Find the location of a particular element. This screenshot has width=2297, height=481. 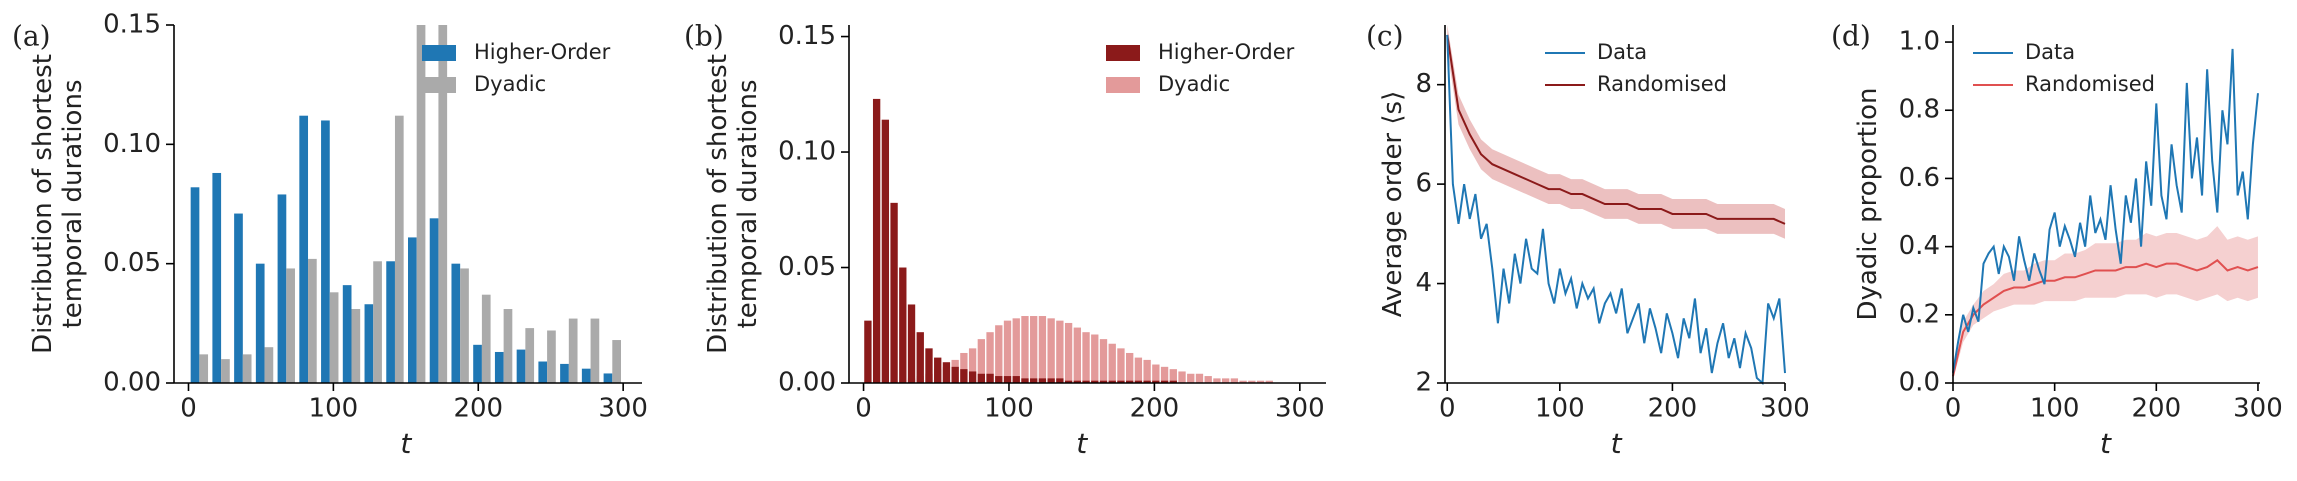

panel-label: (a) is located at coordinates (31, 36).